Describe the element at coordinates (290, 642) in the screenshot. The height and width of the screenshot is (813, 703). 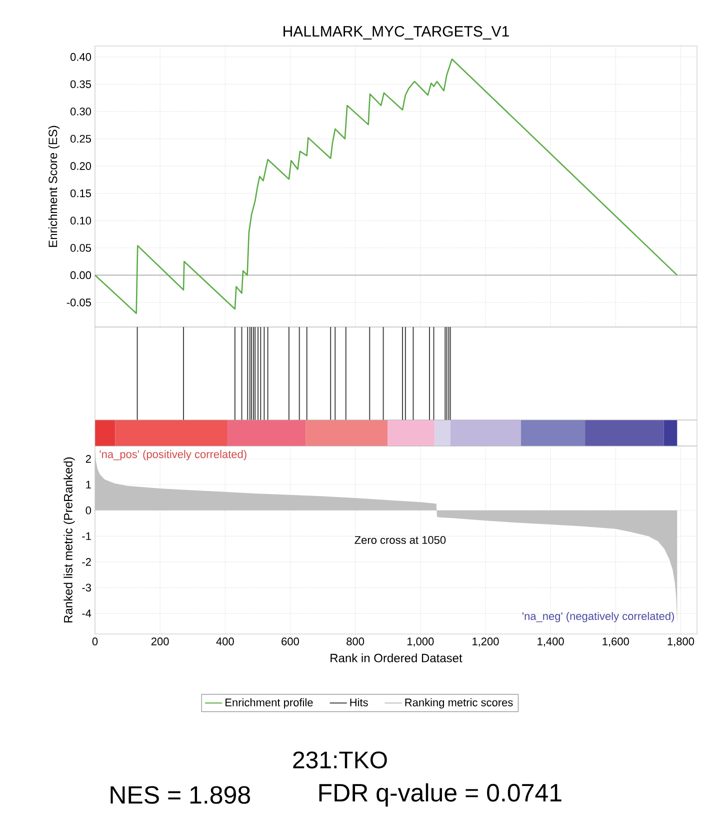
I see `x-tick-label: 600` at that location.